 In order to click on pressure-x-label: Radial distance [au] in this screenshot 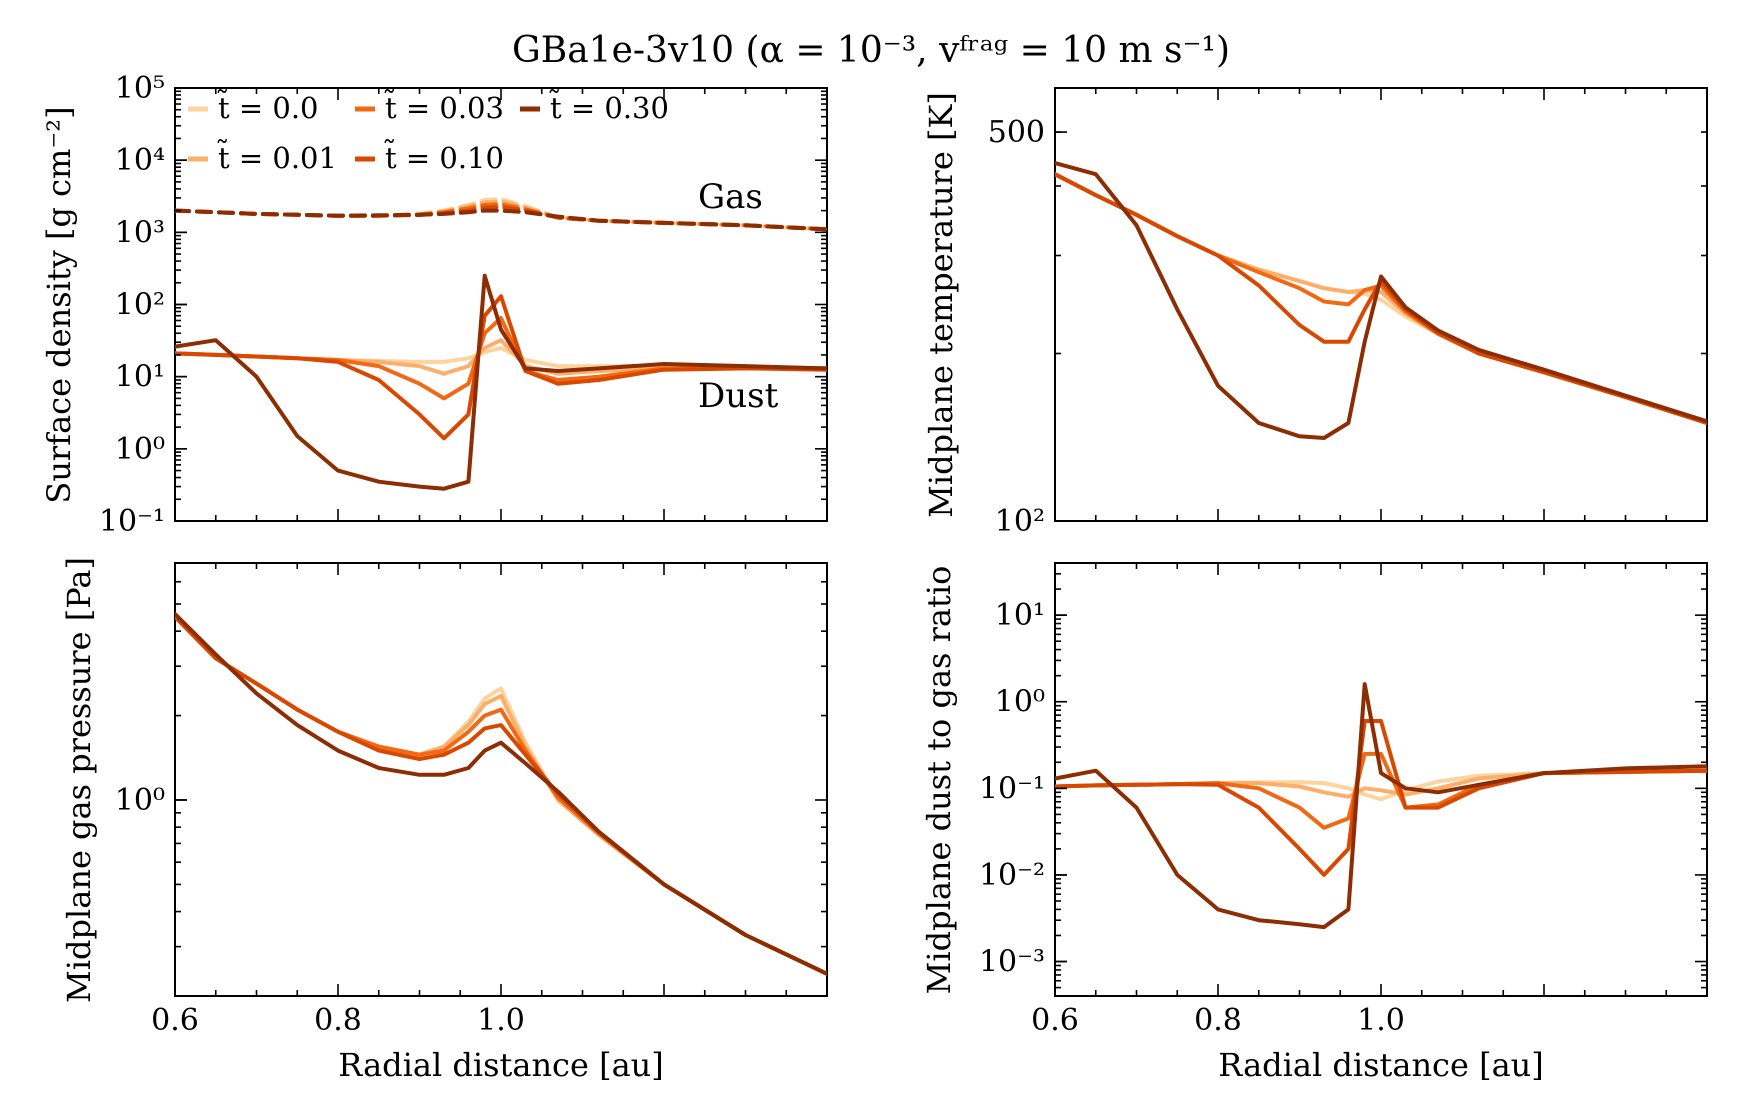, I will do `click(500, 1065)`.